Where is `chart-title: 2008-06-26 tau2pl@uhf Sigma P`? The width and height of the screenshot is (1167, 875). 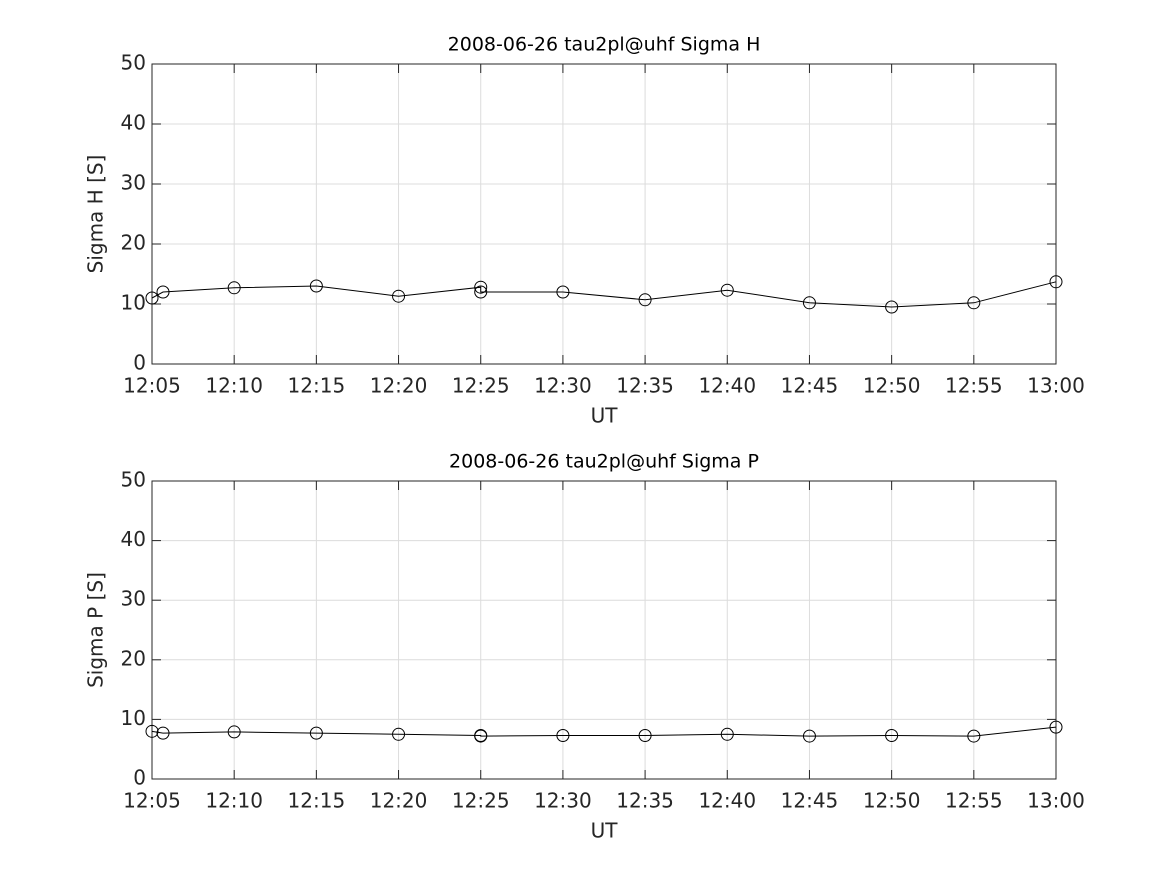 chart-title: 2008-06-26 tau2pl@uhf Sigma P is located at coordinates (604, 462).